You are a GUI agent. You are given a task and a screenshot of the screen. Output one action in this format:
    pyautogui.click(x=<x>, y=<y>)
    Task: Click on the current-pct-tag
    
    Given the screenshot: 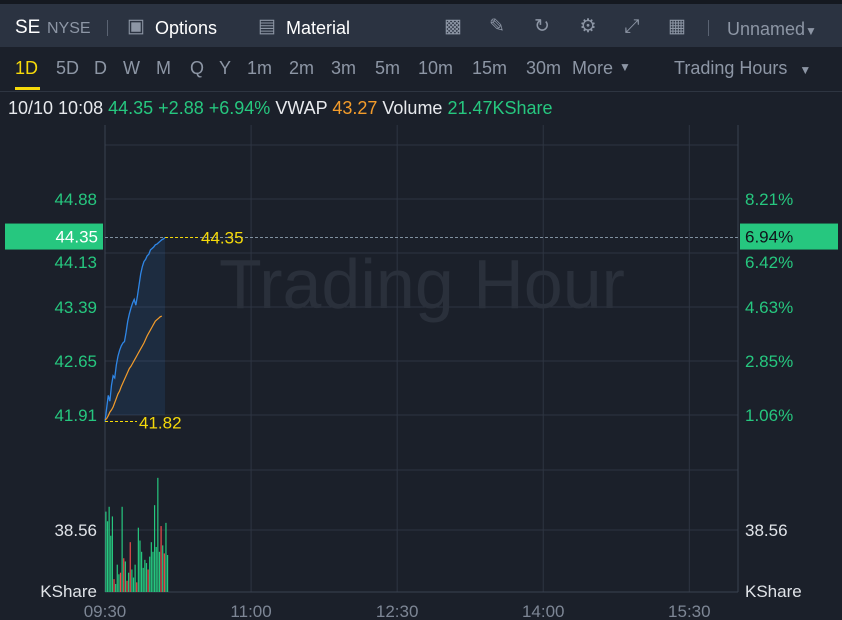 What is the action you would take?
    pyautogui.click(x=789, y=236)
    